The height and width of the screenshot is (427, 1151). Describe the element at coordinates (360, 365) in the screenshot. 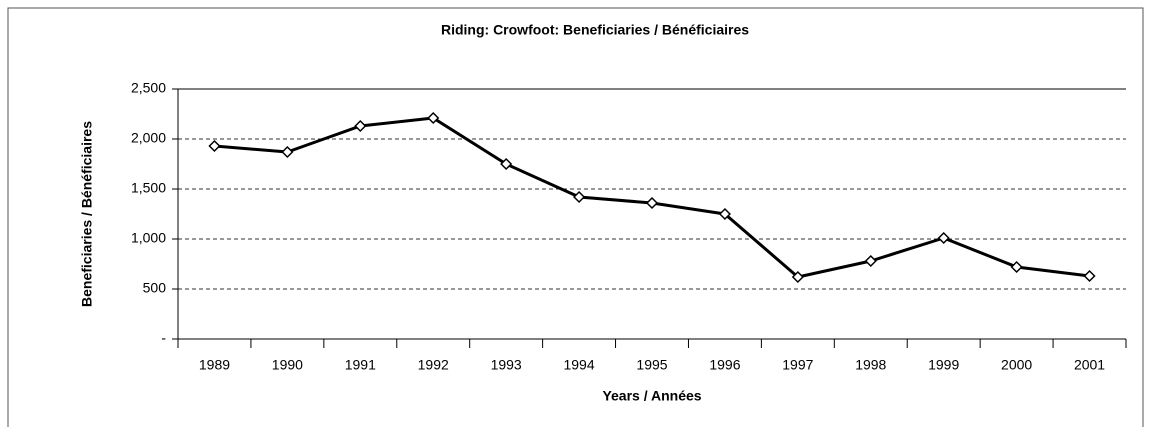

I see `x-tick-label: 1991` at that location.